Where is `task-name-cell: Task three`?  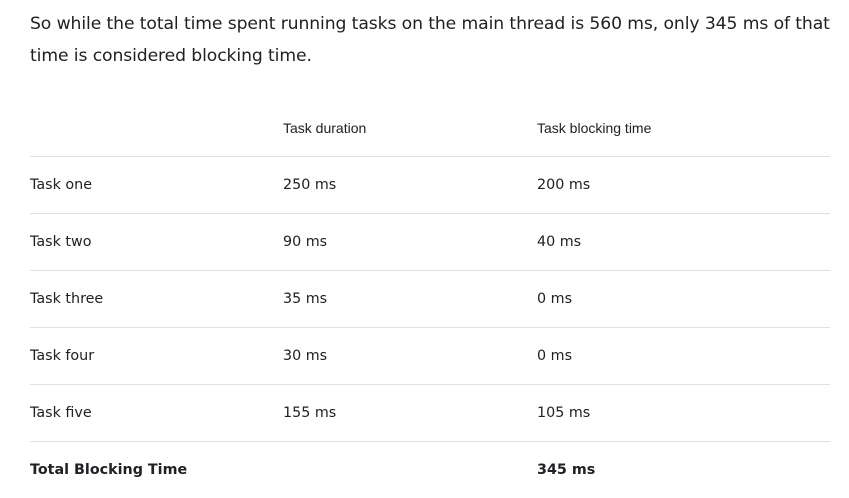
task-name-cell: Task three is located at coordinates (156, 299).